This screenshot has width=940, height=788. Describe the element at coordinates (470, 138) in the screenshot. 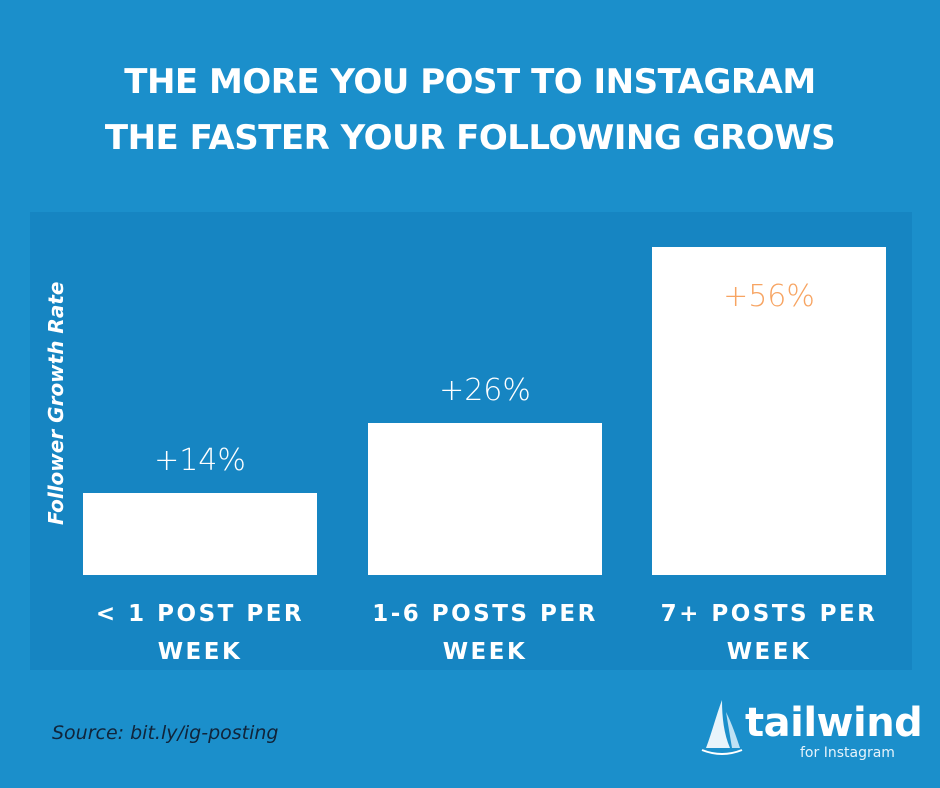

I see `title-line: THE FASTER YOUR FOLLOWING GROWS` at that location.